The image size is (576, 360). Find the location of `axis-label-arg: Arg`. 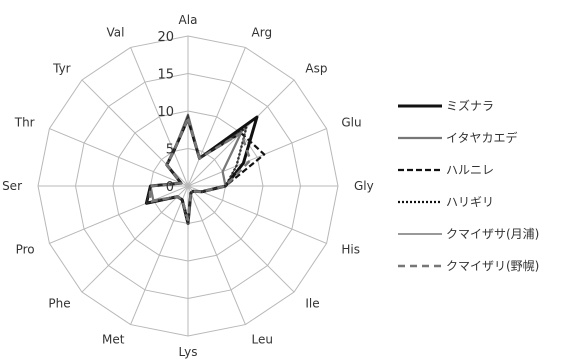

axis-label-arg: Arg is located at coordinates (262, 33).